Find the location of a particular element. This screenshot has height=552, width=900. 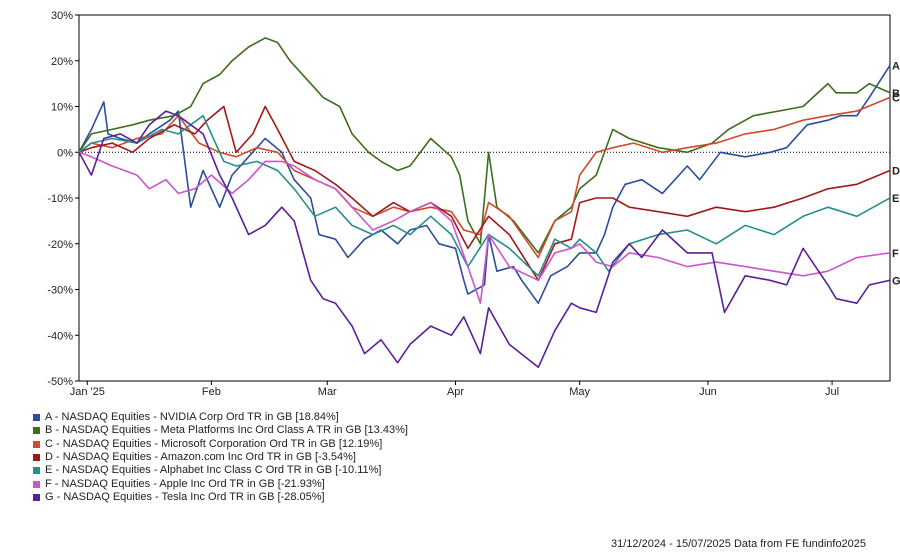

x-tick-label: Jul is located at coordinates (832, 392).